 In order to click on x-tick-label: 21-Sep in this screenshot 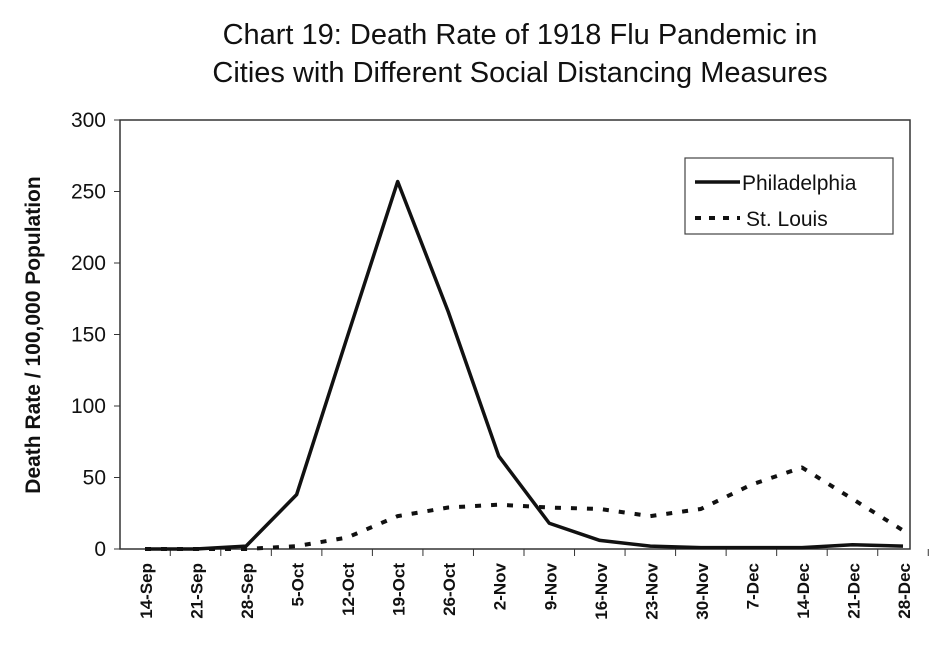, I will do `click(197, 591)`.